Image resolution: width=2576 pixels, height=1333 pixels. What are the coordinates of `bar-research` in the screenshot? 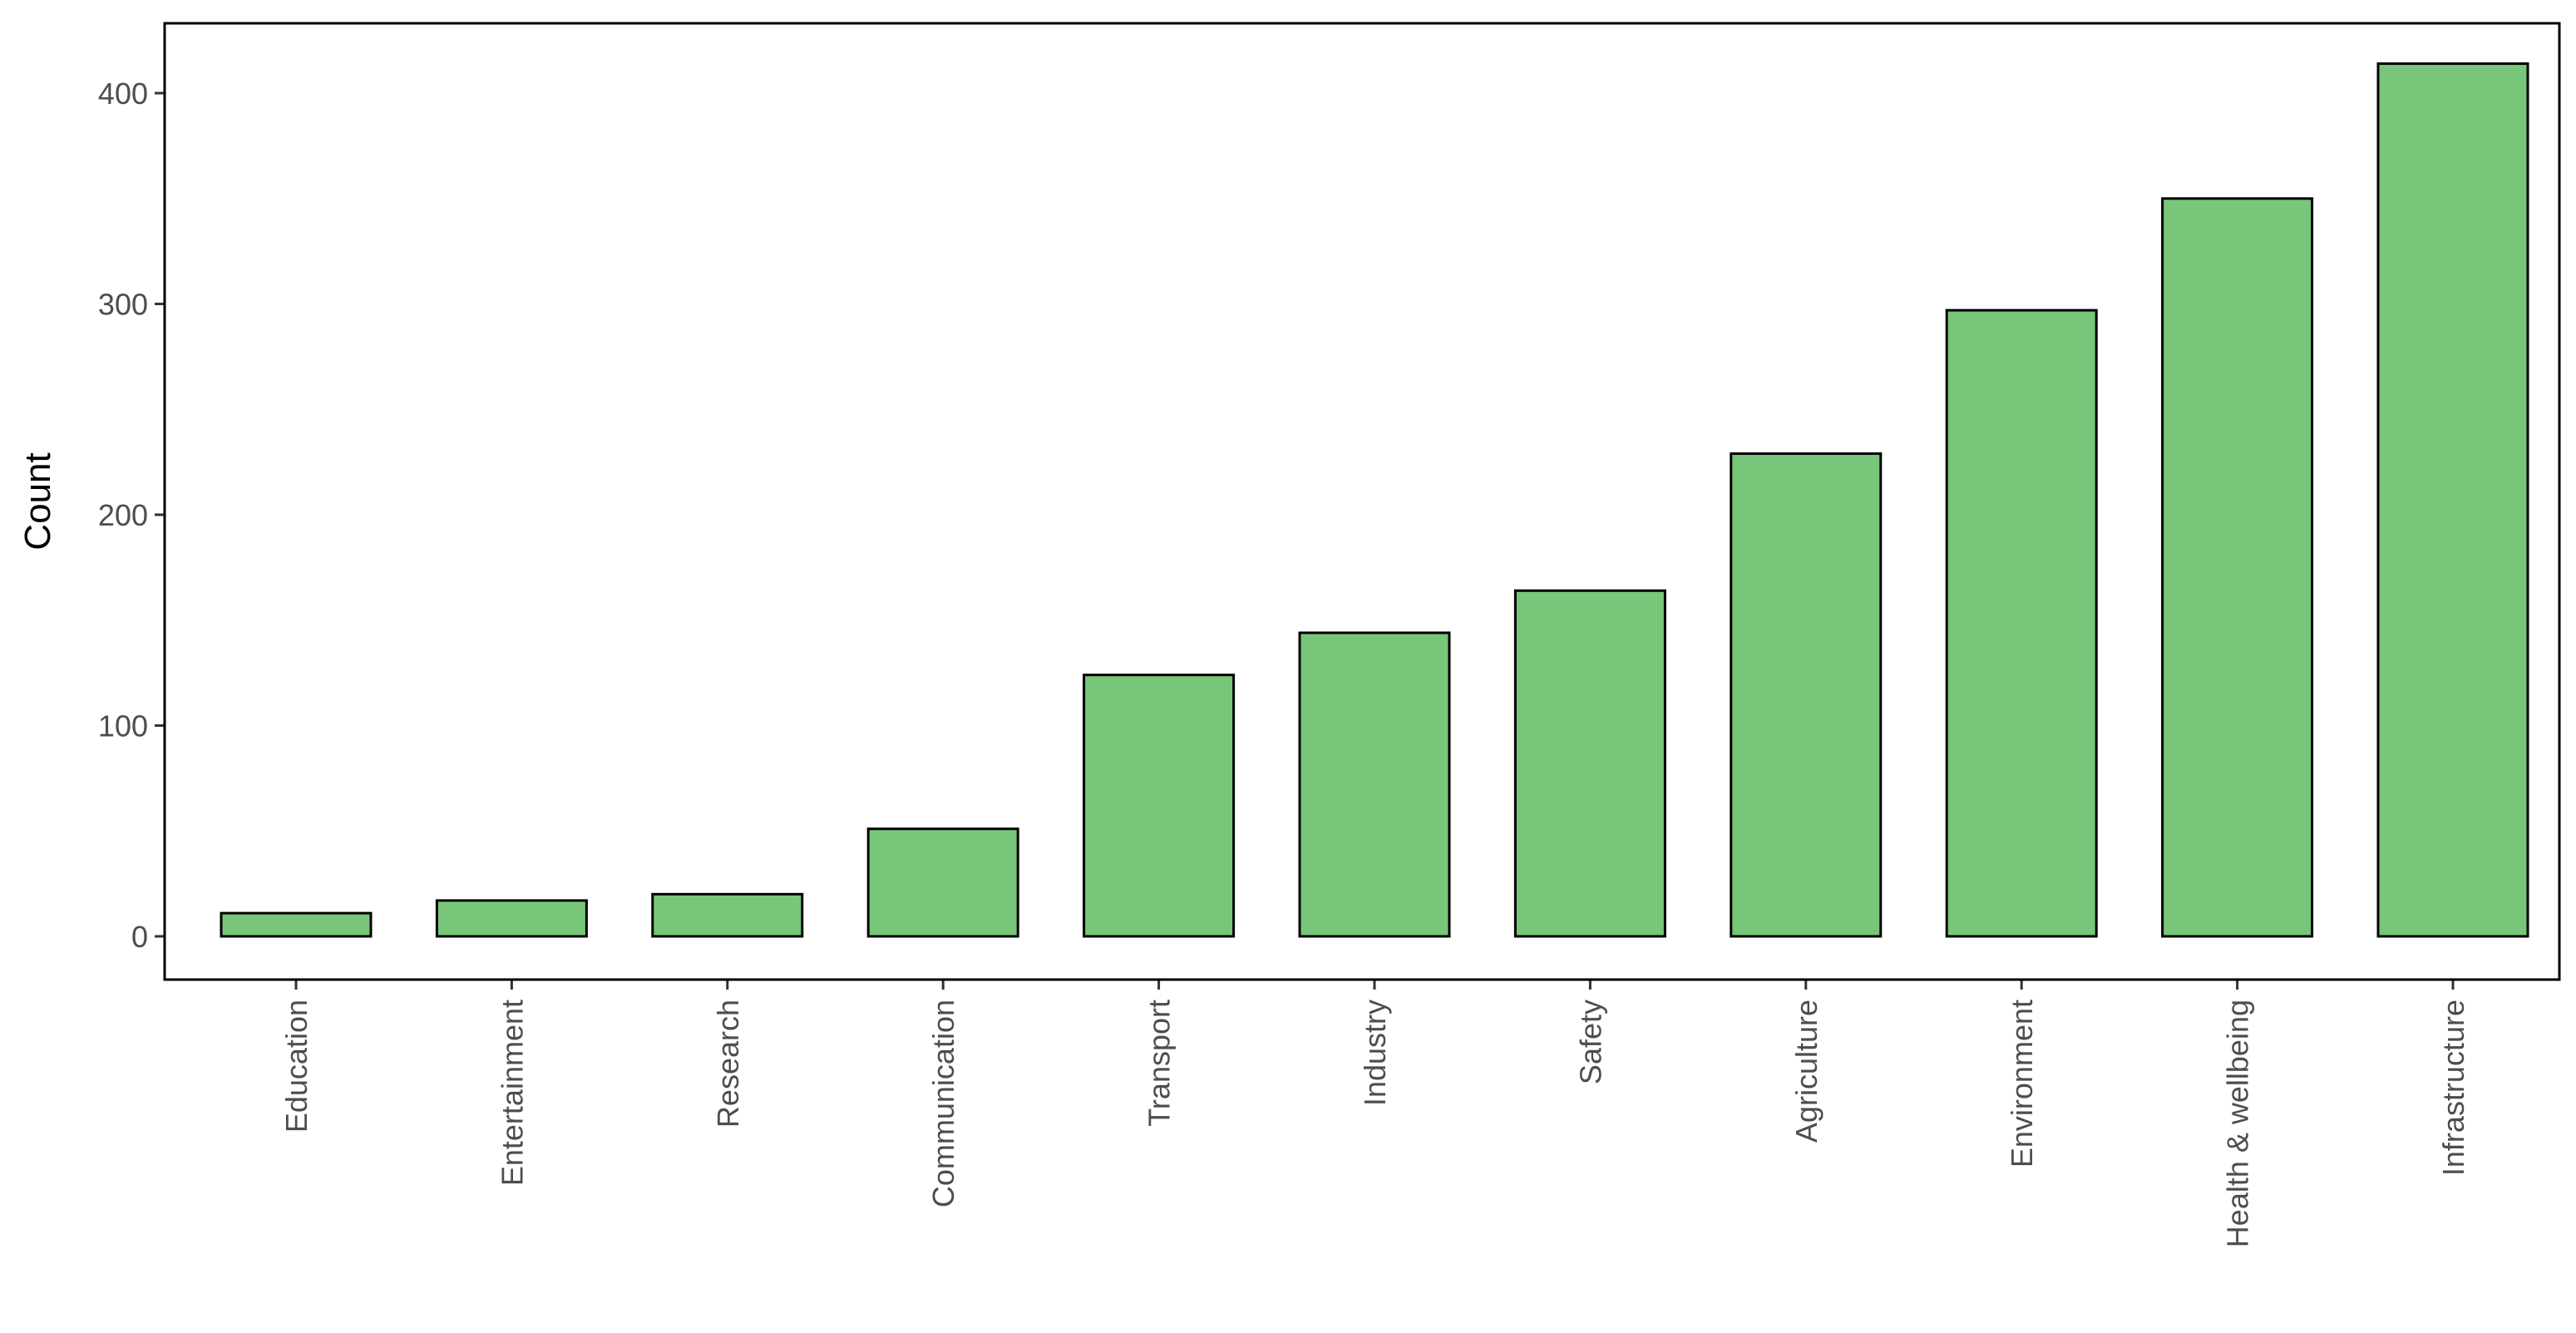 It's located at (727, 915).